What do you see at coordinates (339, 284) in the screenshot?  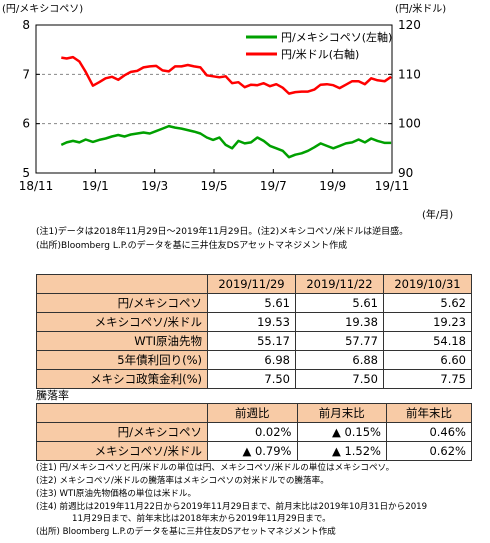 I see `market-col-header: 2019/11/22` at bounding box center [339, 284].